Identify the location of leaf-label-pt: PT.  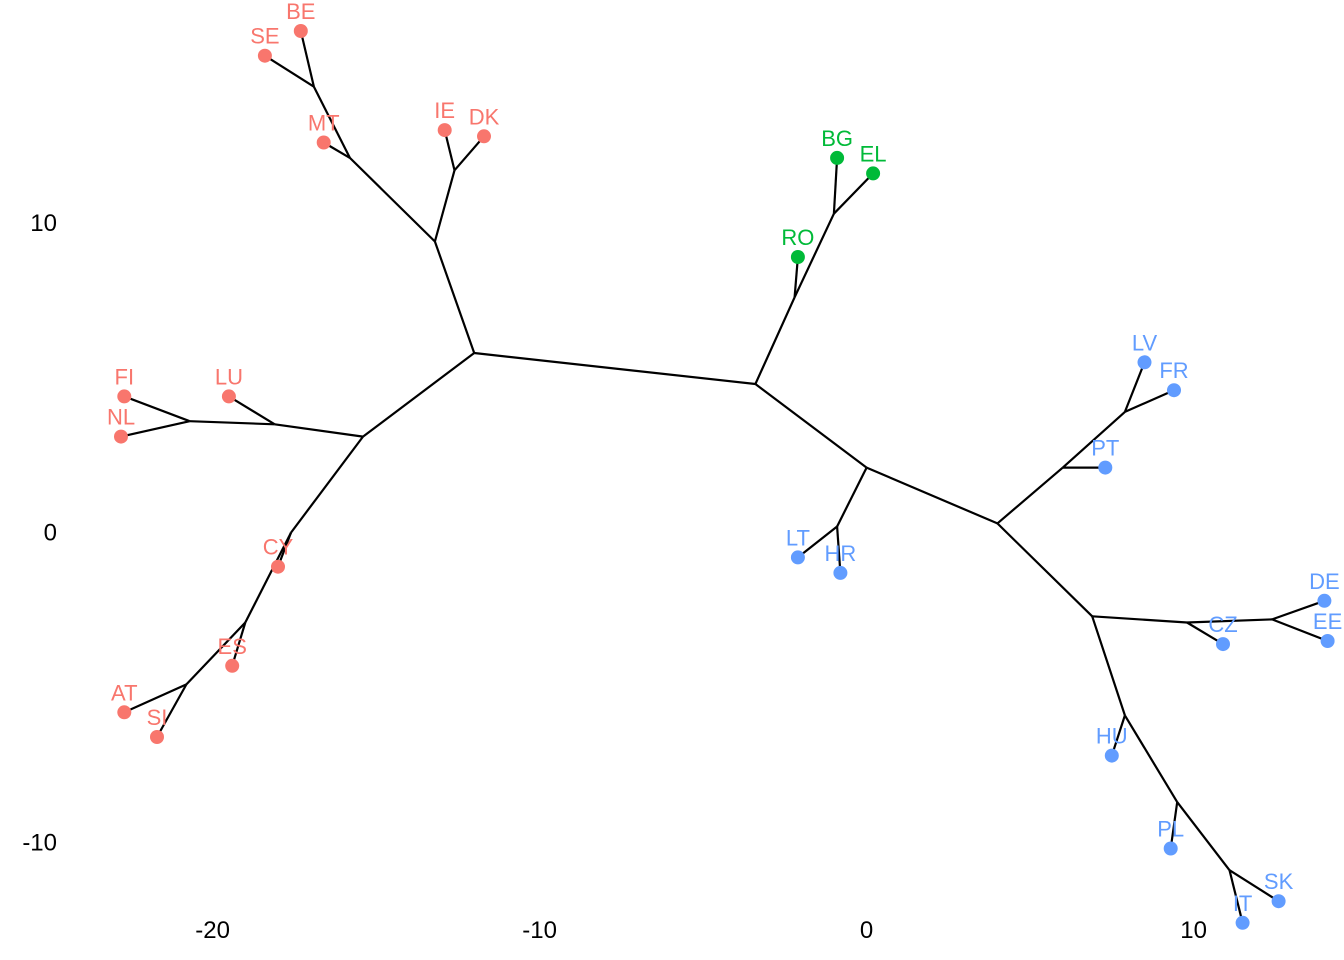
(1105, 448).